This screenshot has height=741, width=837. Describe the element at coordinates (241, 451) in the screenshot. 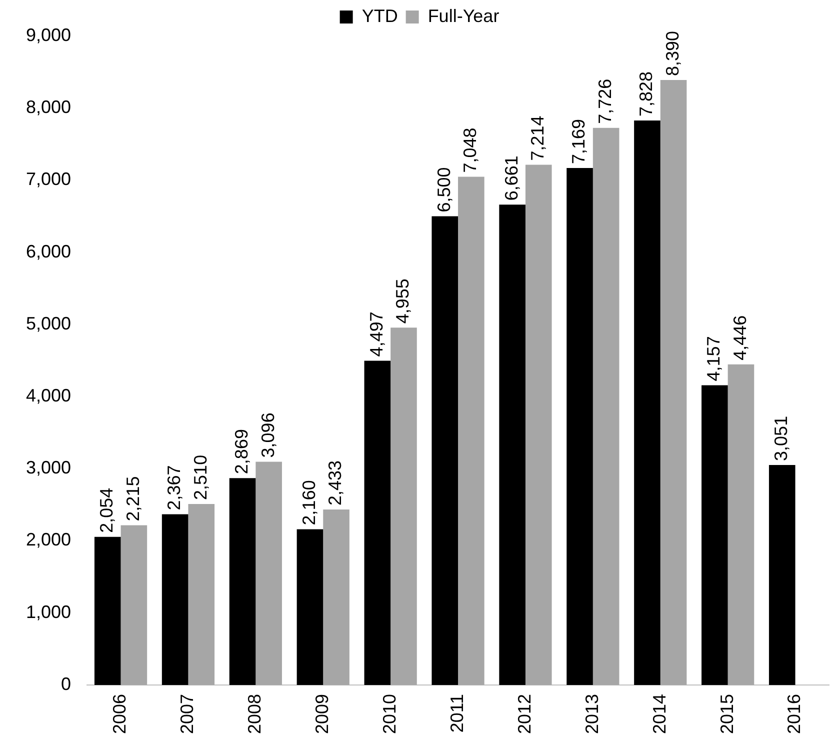

I see `data-label: 2,869` at that location.